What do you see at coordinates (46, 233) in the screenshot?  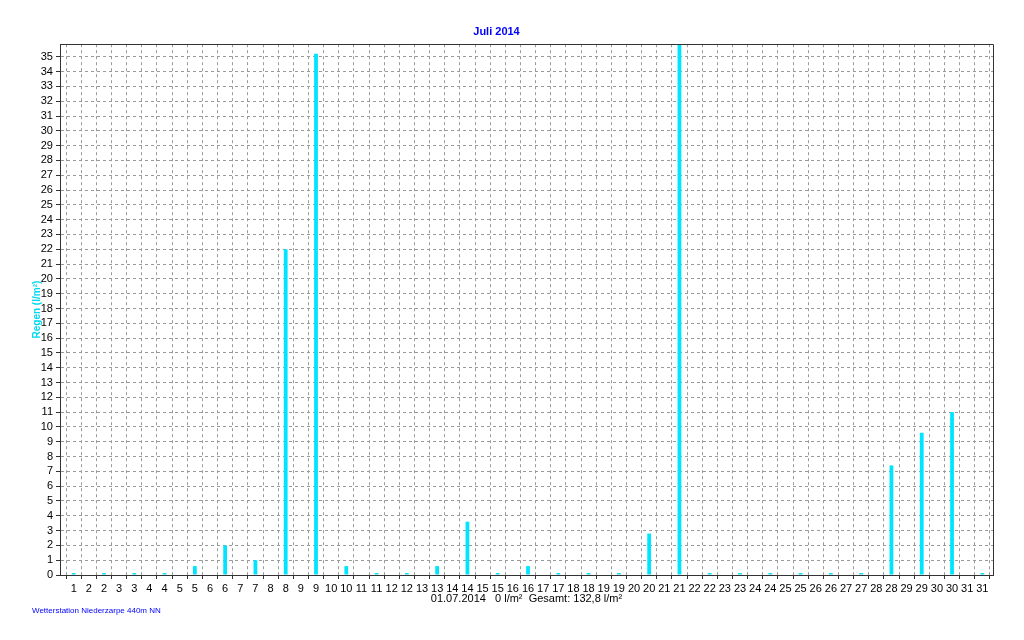 I see `y-tick-label: 23` at bounding box center [46, 233].